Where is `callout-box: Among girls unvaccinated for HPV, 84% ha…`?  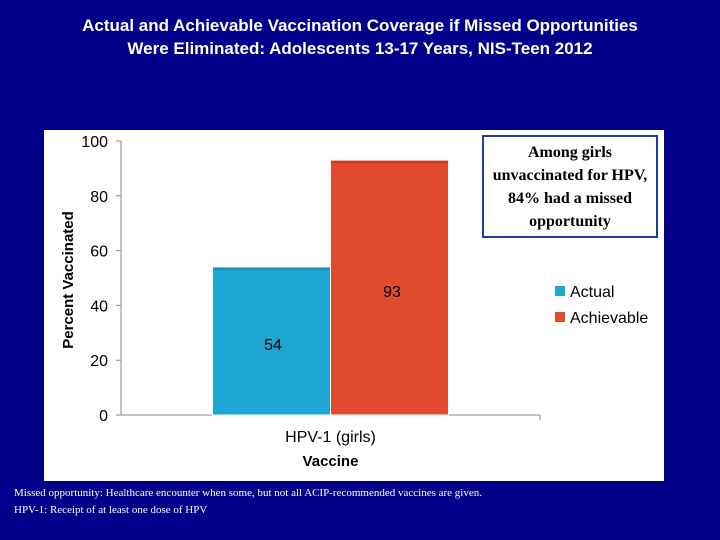
callout-box: Among girls unvaccinated for HPV, 84% ha… is located at coordinates (570, 186).